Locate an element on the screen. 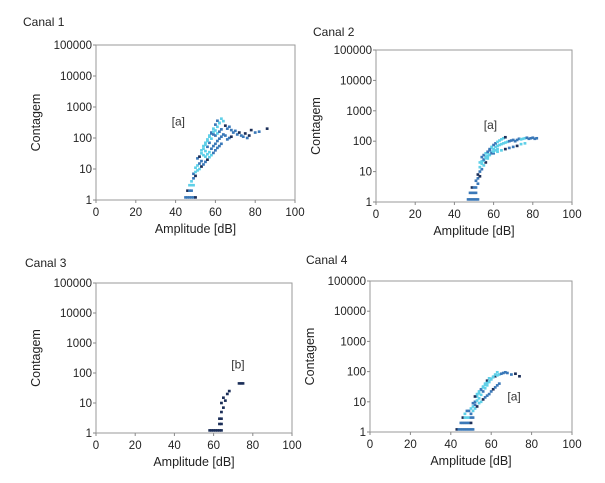 The height and width of the screenshot is (483, 605). y-tick-label: 10000 is located at coordinates (76, 314).